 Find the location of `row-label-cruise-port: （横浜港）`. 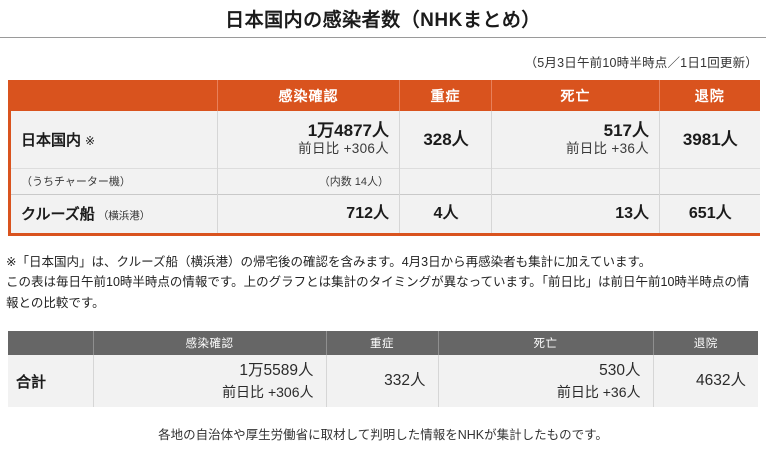

row-label-cruise-port: （横浜港） is located at coordinates (124, 216).